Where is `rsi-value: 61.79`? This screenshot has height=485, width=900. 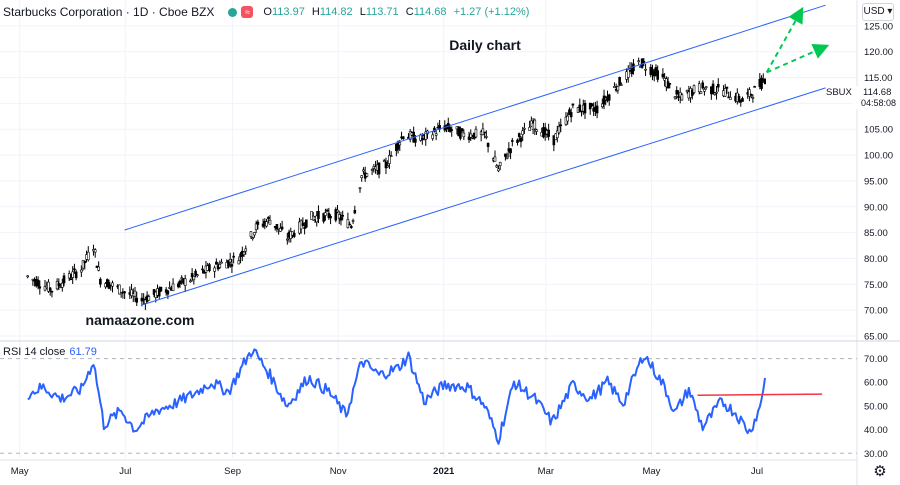 rsi-value: 61.79 is located at coordinates (83, 352).